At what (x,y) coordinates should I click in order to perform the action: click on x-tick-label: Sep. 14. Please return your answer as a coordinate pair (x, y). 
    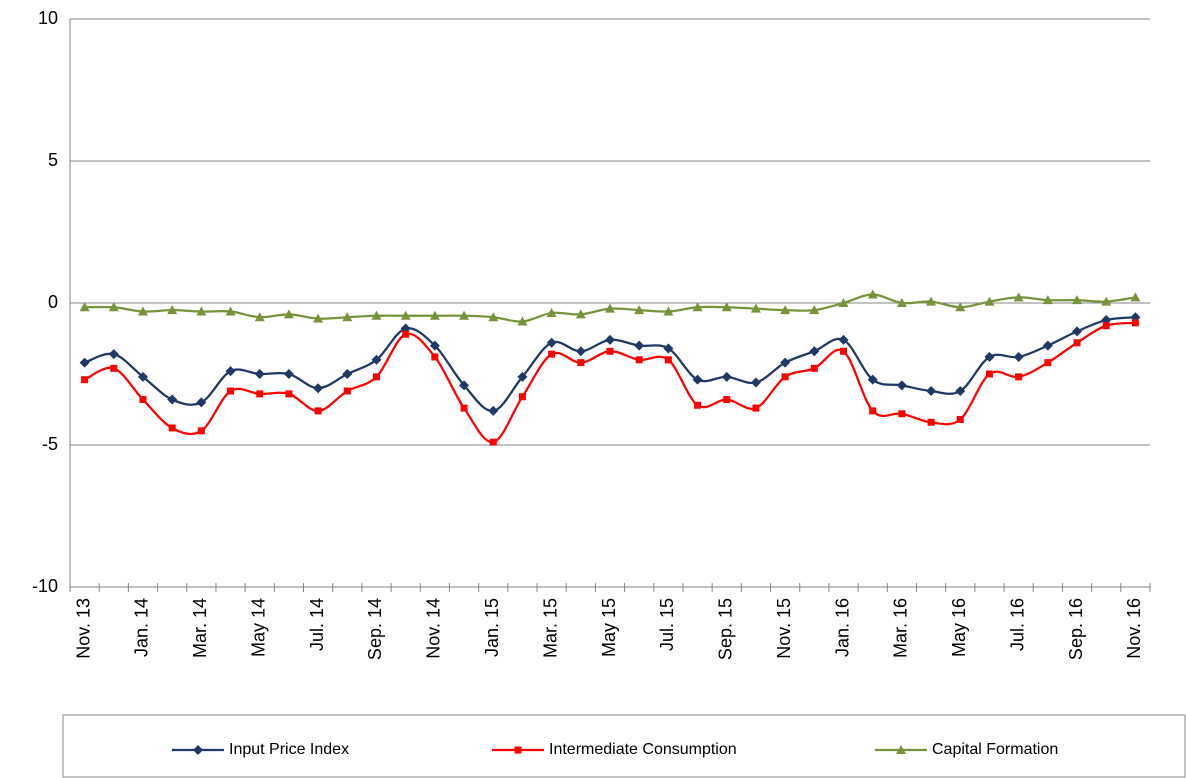
    Looking at the image, I should click on (375, 629).